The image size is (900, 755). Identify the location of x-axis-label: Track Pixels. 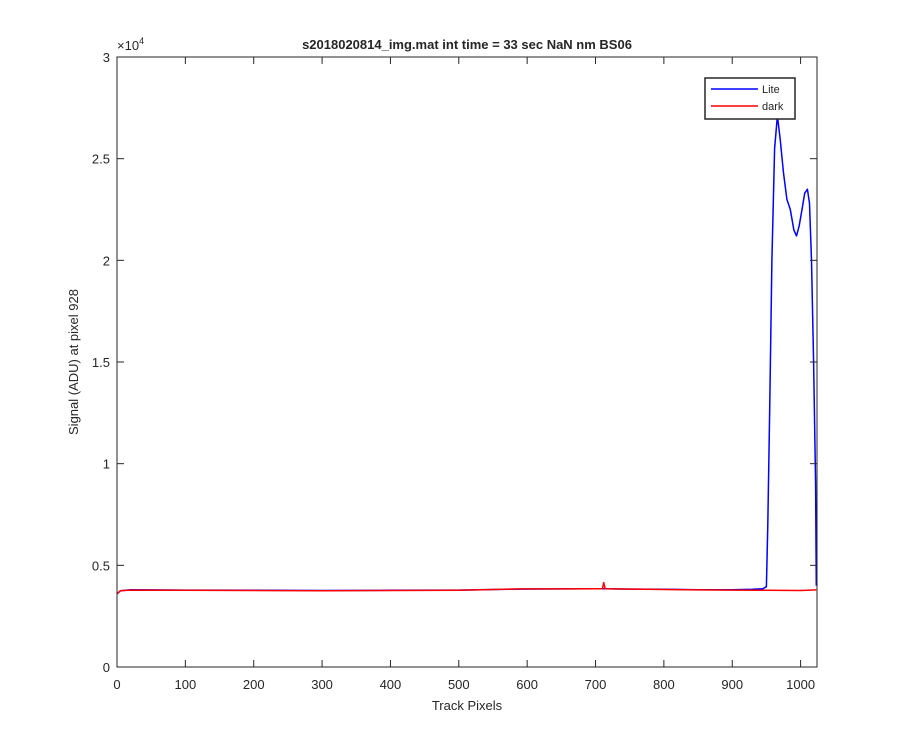
(467, 705).